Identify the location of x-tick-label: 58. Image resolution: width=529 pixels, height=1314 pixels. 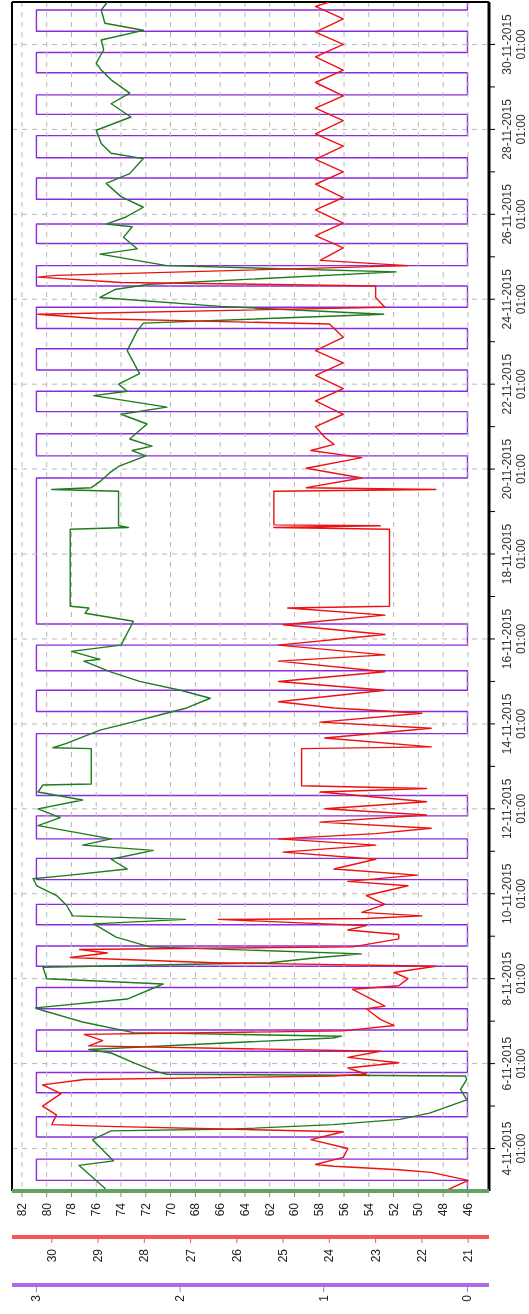
(319, 1209).